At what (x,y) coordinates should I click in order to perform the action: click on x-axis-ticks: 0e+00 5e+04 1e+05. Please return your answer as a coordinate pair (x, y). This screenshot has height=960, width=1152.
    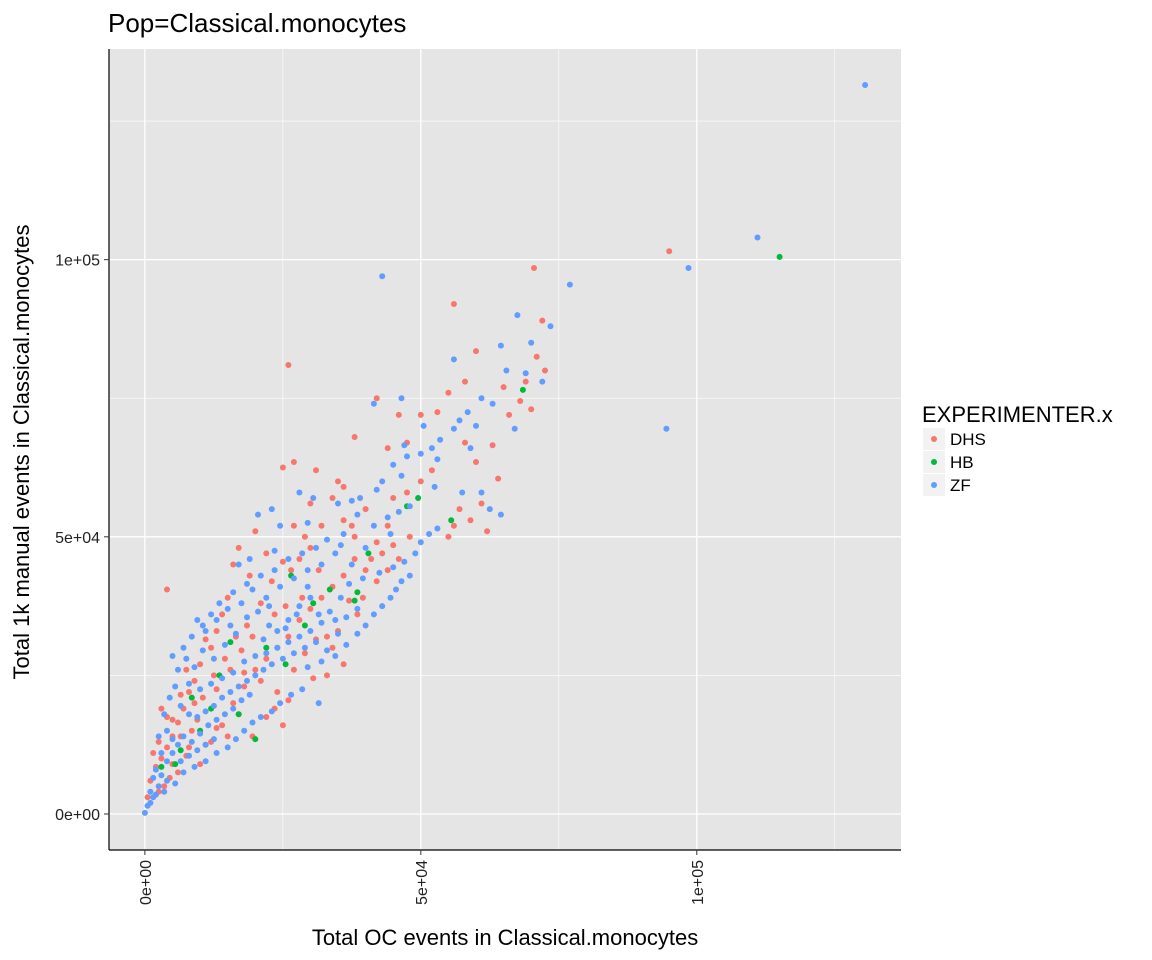
    Looking at the image, I should click on (422, 877).